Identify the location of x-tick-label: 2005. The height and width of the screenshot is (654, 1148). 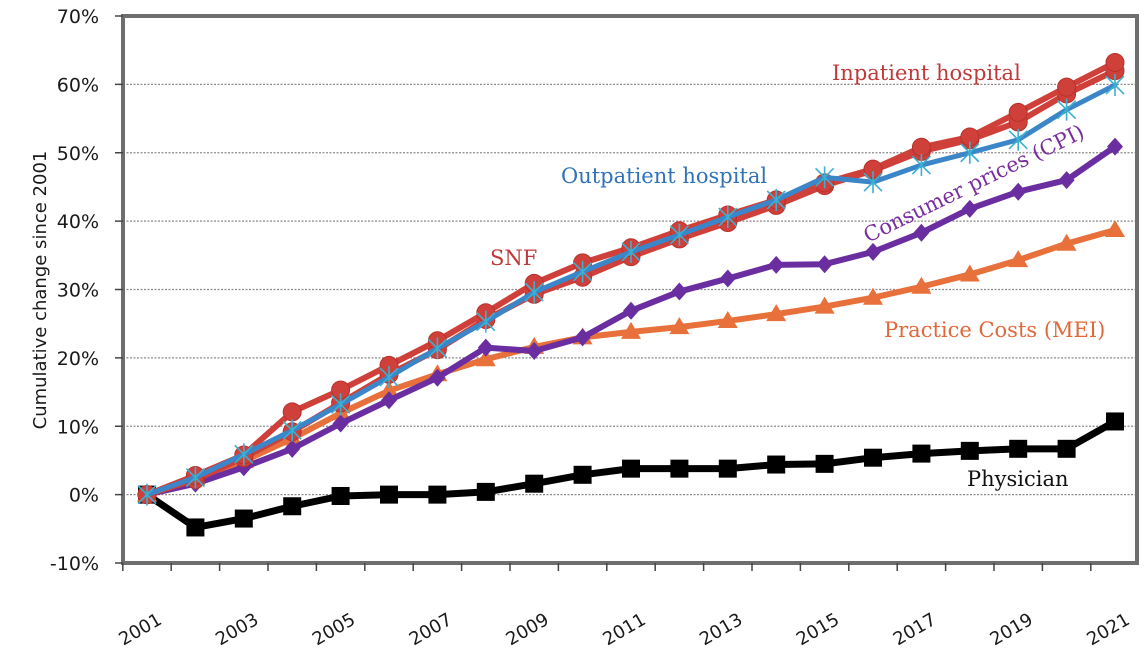
(334, 629).